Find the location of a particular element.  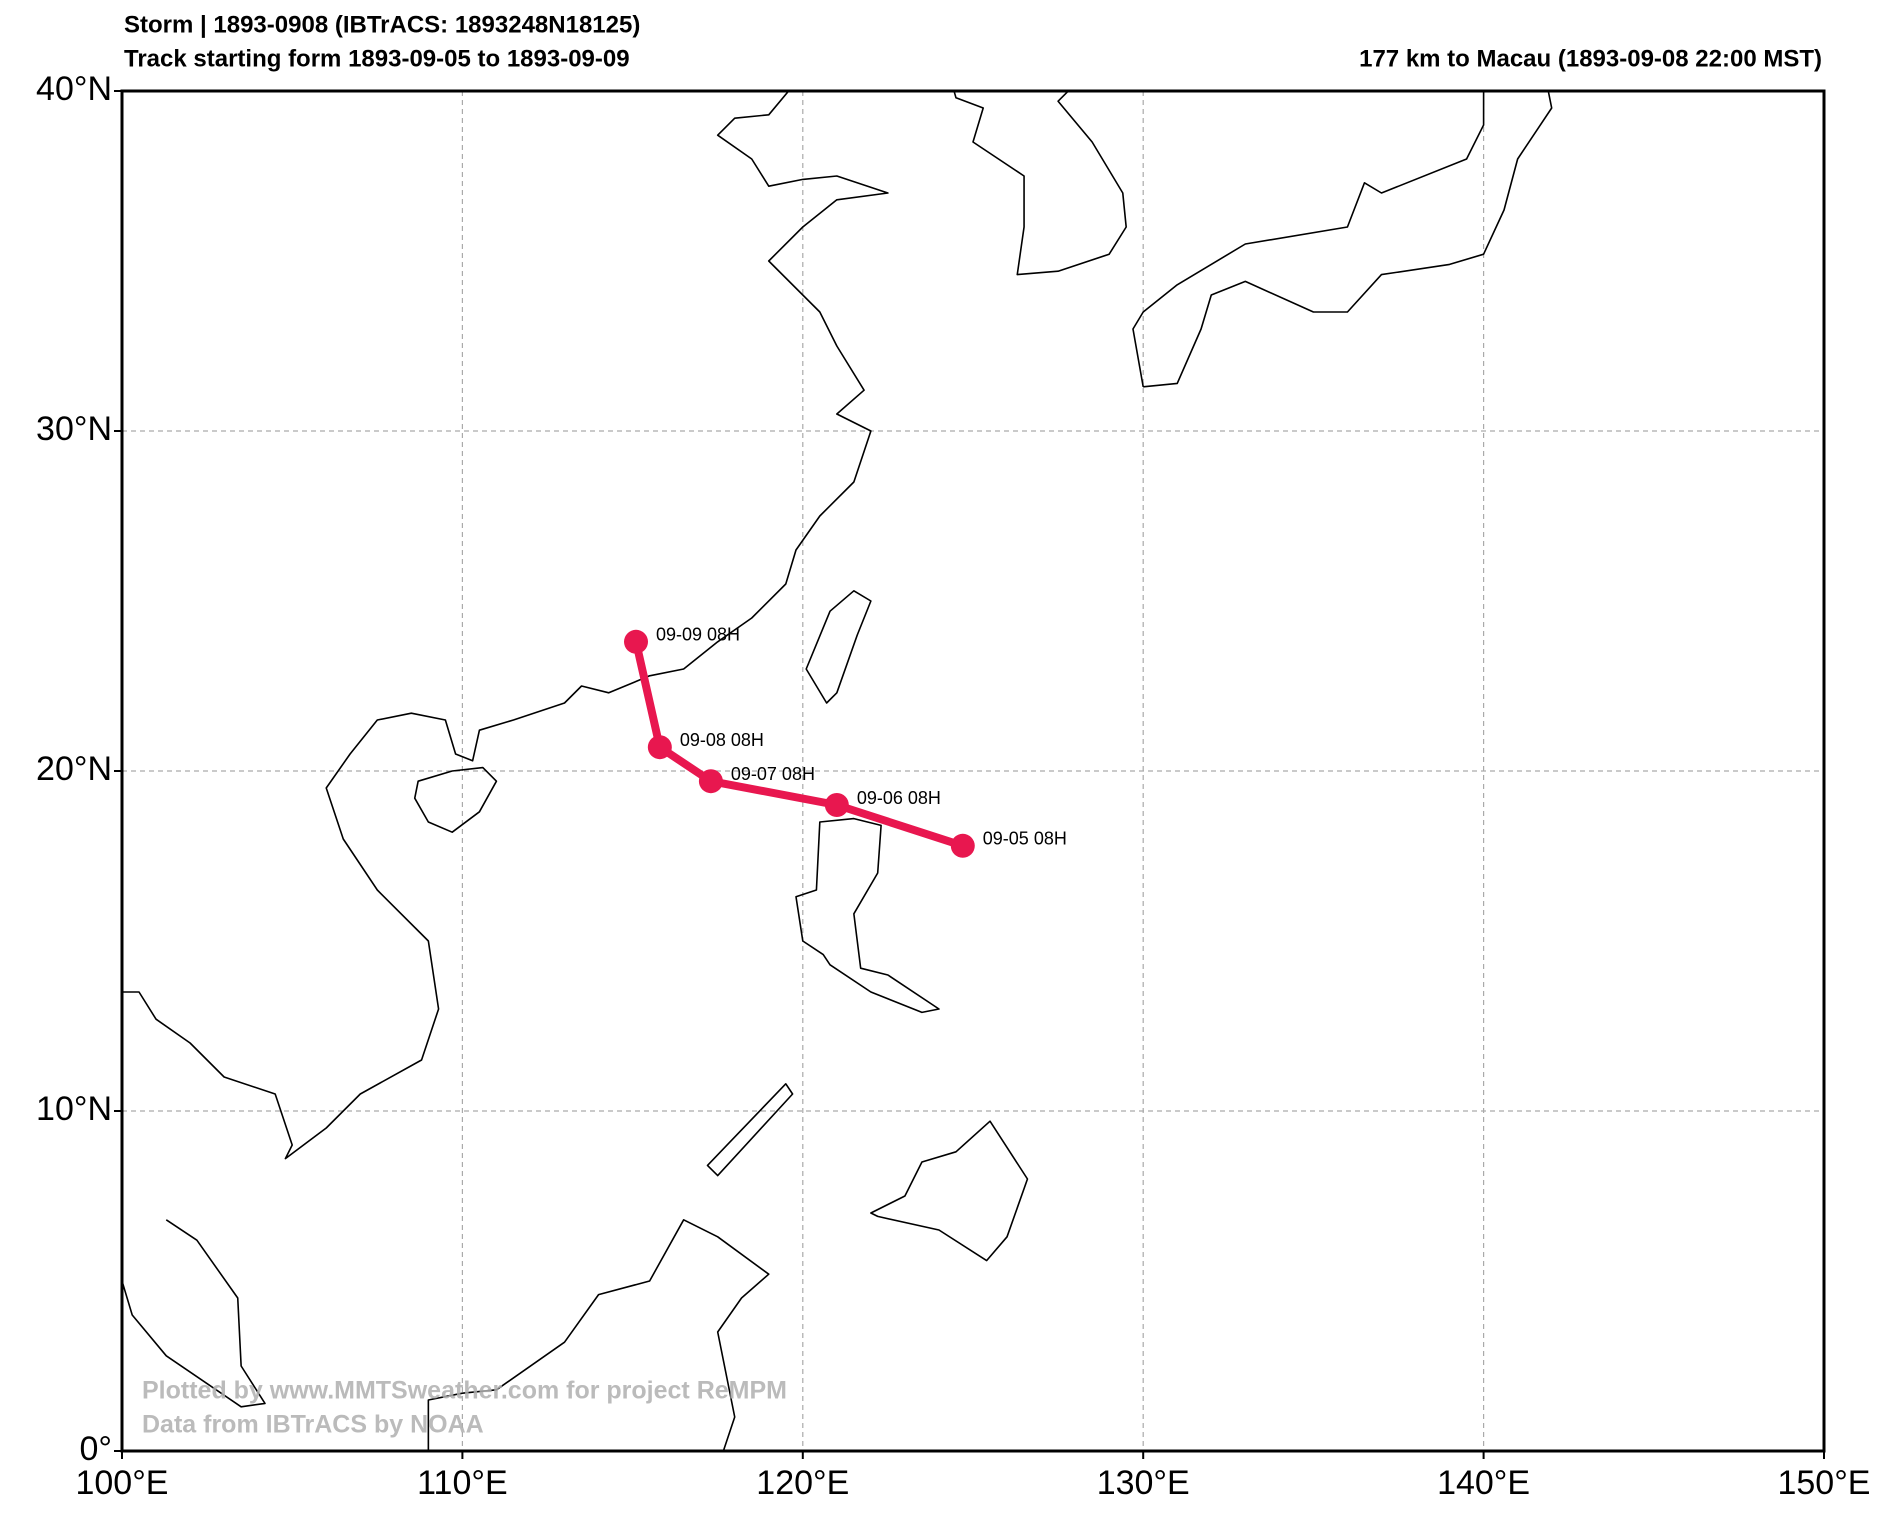

y-tick-label: 20°N is located at coordinates (74, 769).